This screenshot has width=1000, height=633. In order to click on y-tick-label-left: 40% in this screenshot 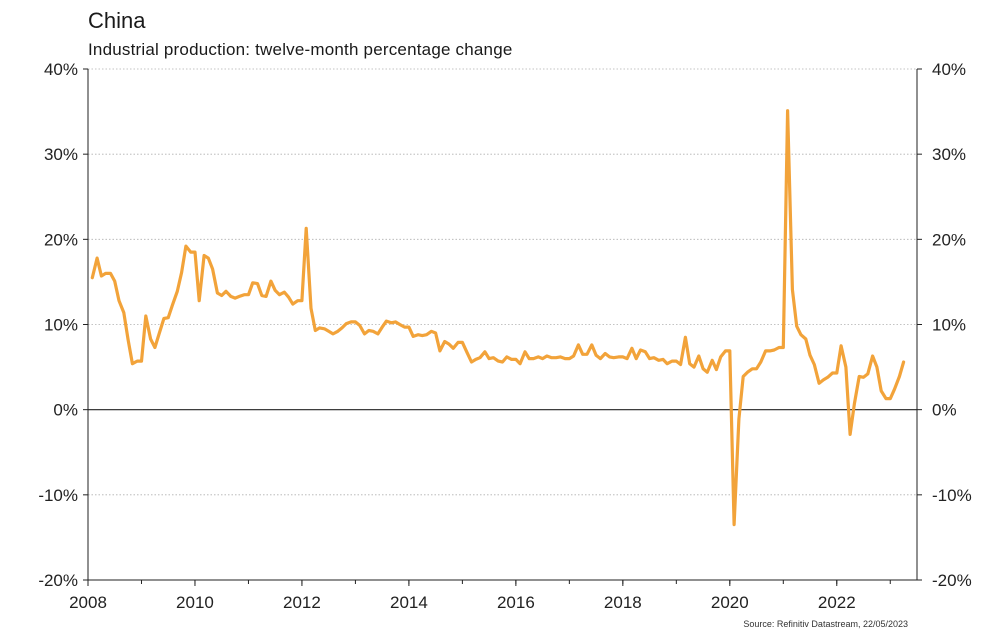, I will do `click(61, 69)`.